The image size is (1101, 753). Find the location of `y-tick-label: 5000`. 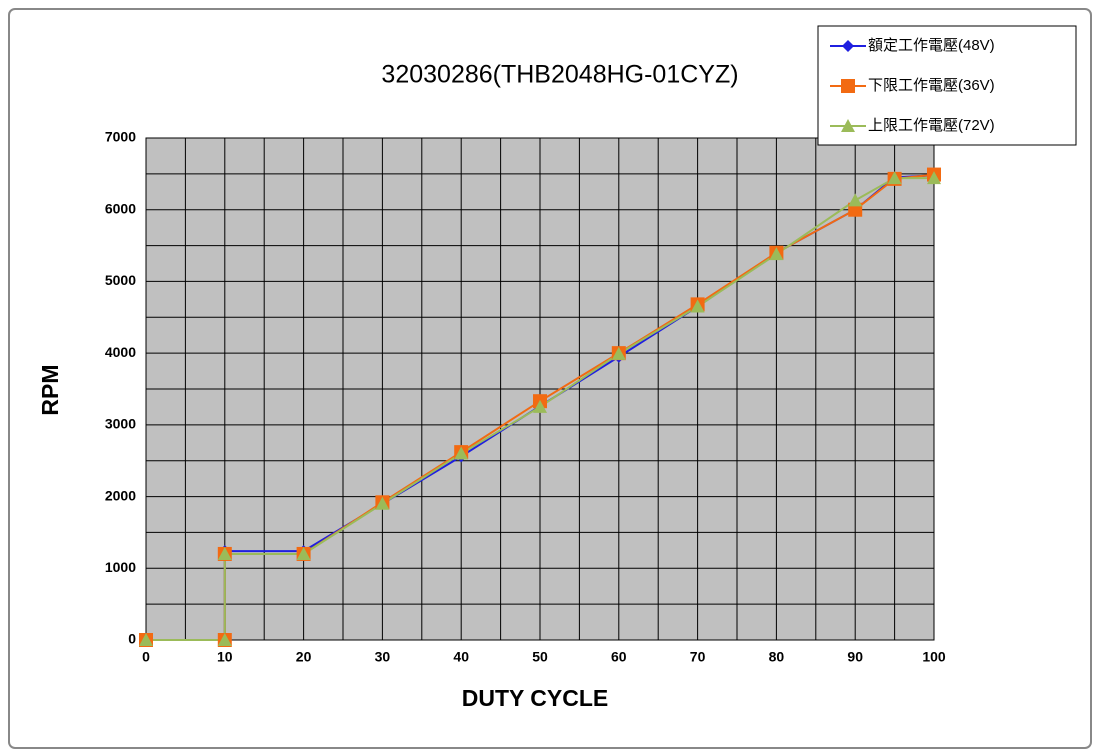

y-tick-label: 5000 is located at coordinates (120, 280).